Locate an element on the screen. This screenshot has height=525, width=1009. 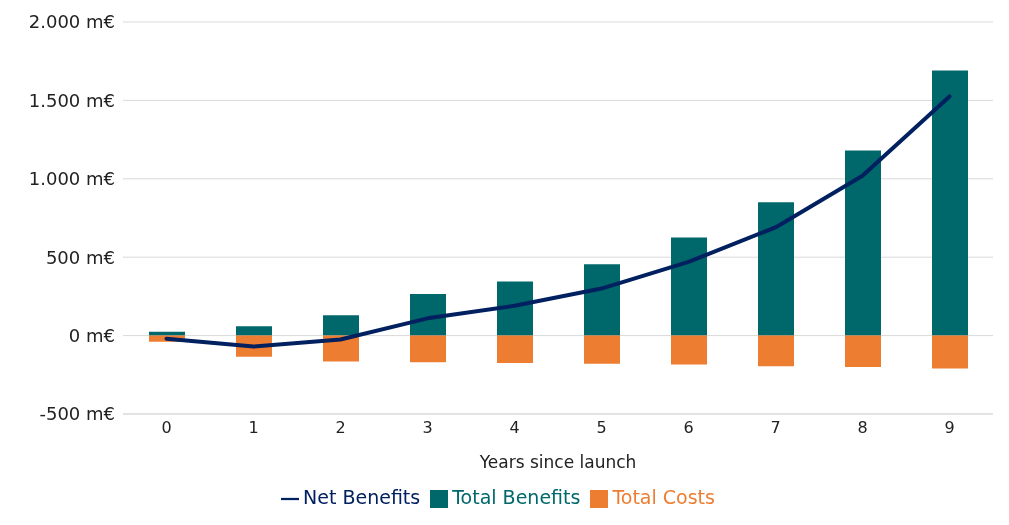
y-tick-label: 1.000 m€ is located at coordinates (71, 179).